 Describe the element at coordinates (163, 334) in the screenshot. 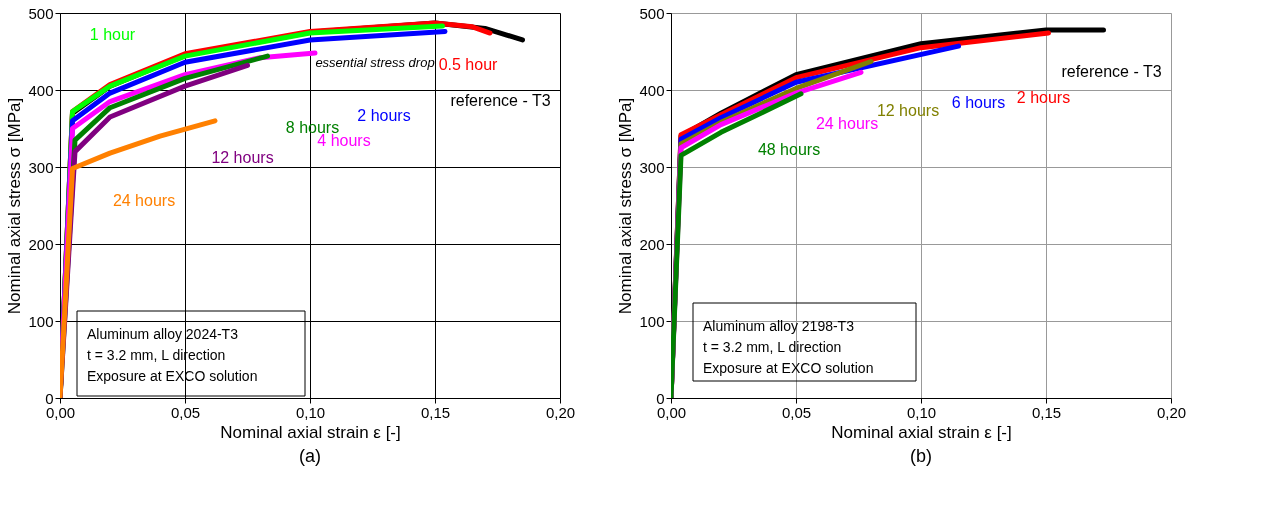

I see `annotation: Aluminum alloy 2024-T3` at that location.